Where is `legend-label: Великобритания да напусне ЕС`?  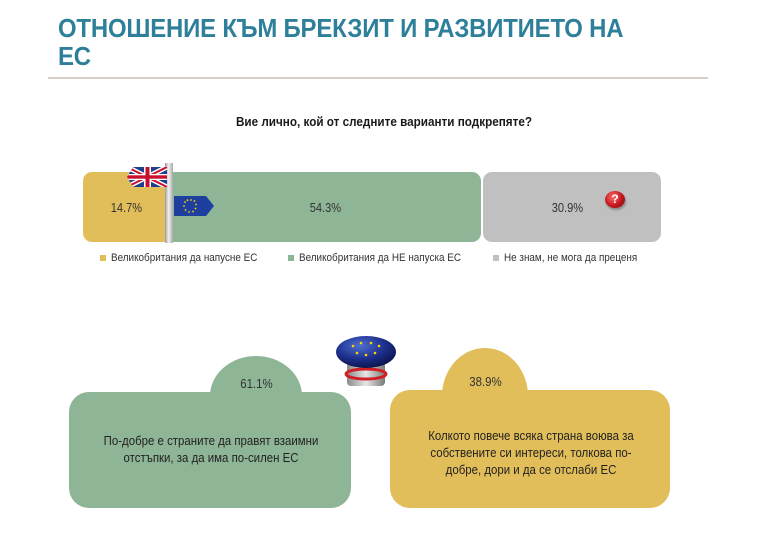
legend-label: Великобритания да напусне ЕС is located at coordinates (184, 258).